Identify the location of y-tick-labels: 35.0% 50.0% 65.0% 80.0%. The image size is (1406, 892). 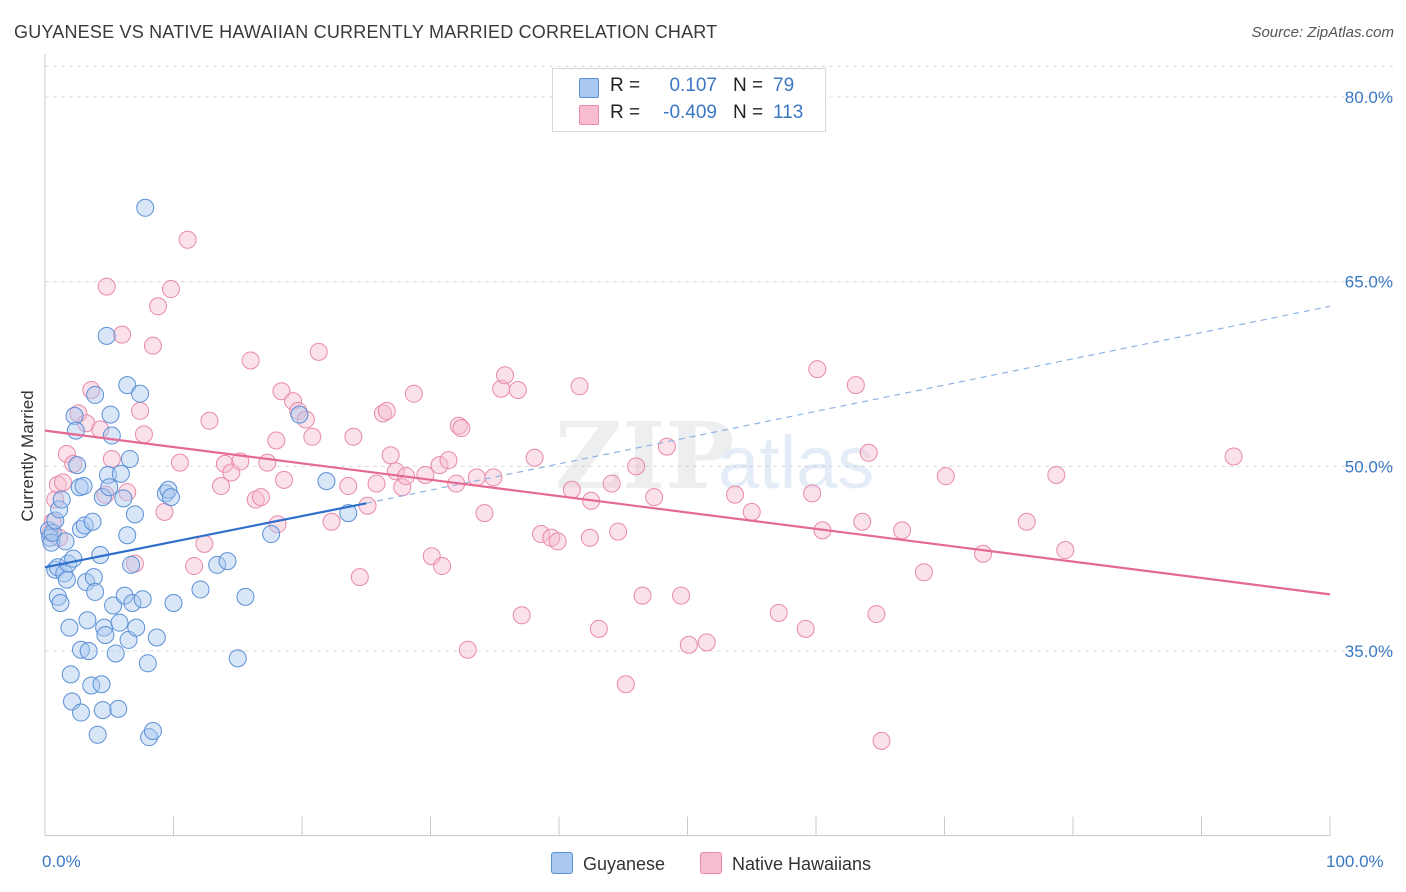
(1369, 374).